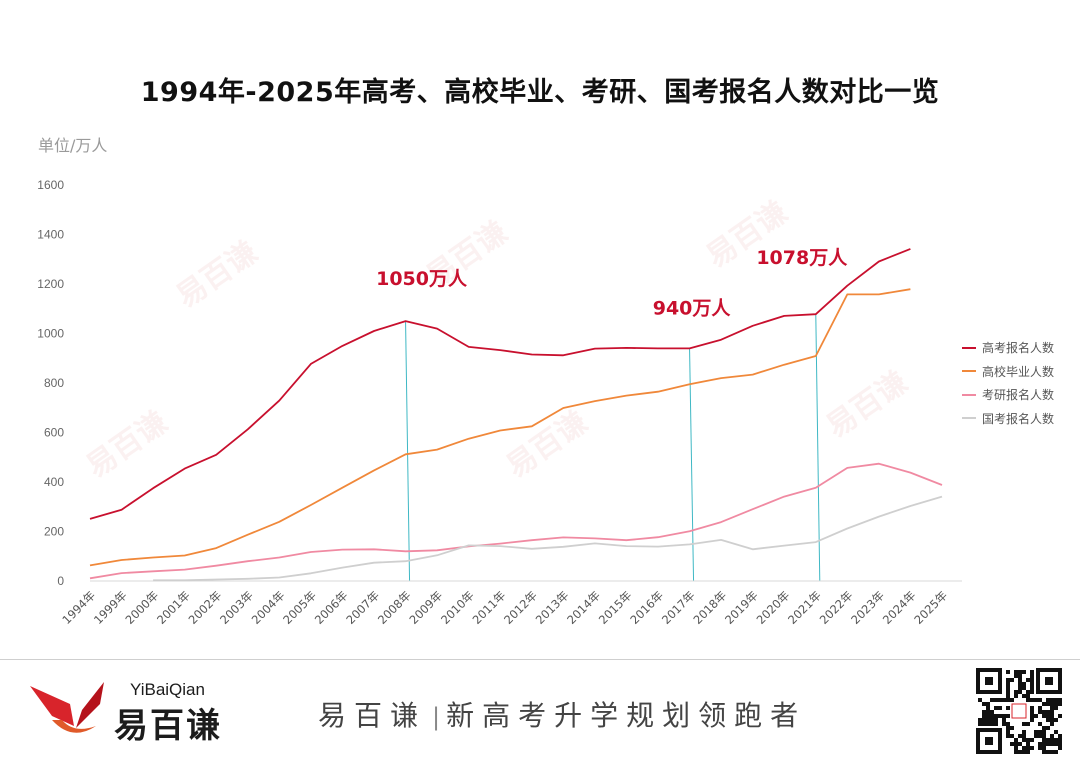 Image resolution: width=1080 pixels, height=766 pixels. I want to click on legend-item: 国考报名人数, so click(1008, 419).